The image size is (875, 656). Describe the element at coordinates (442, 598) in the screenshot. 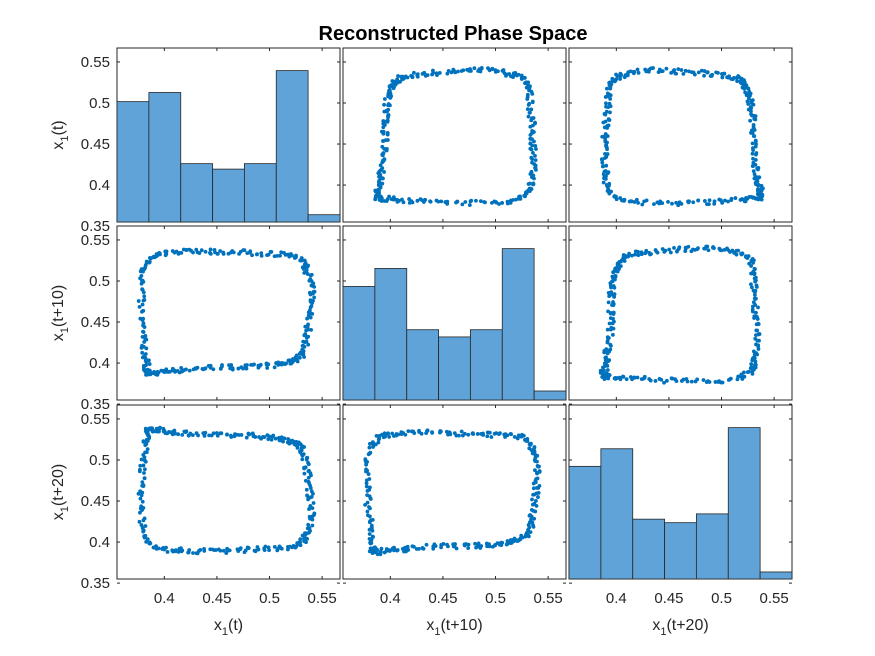

I see `x-tick-label: 0.45` at that location.